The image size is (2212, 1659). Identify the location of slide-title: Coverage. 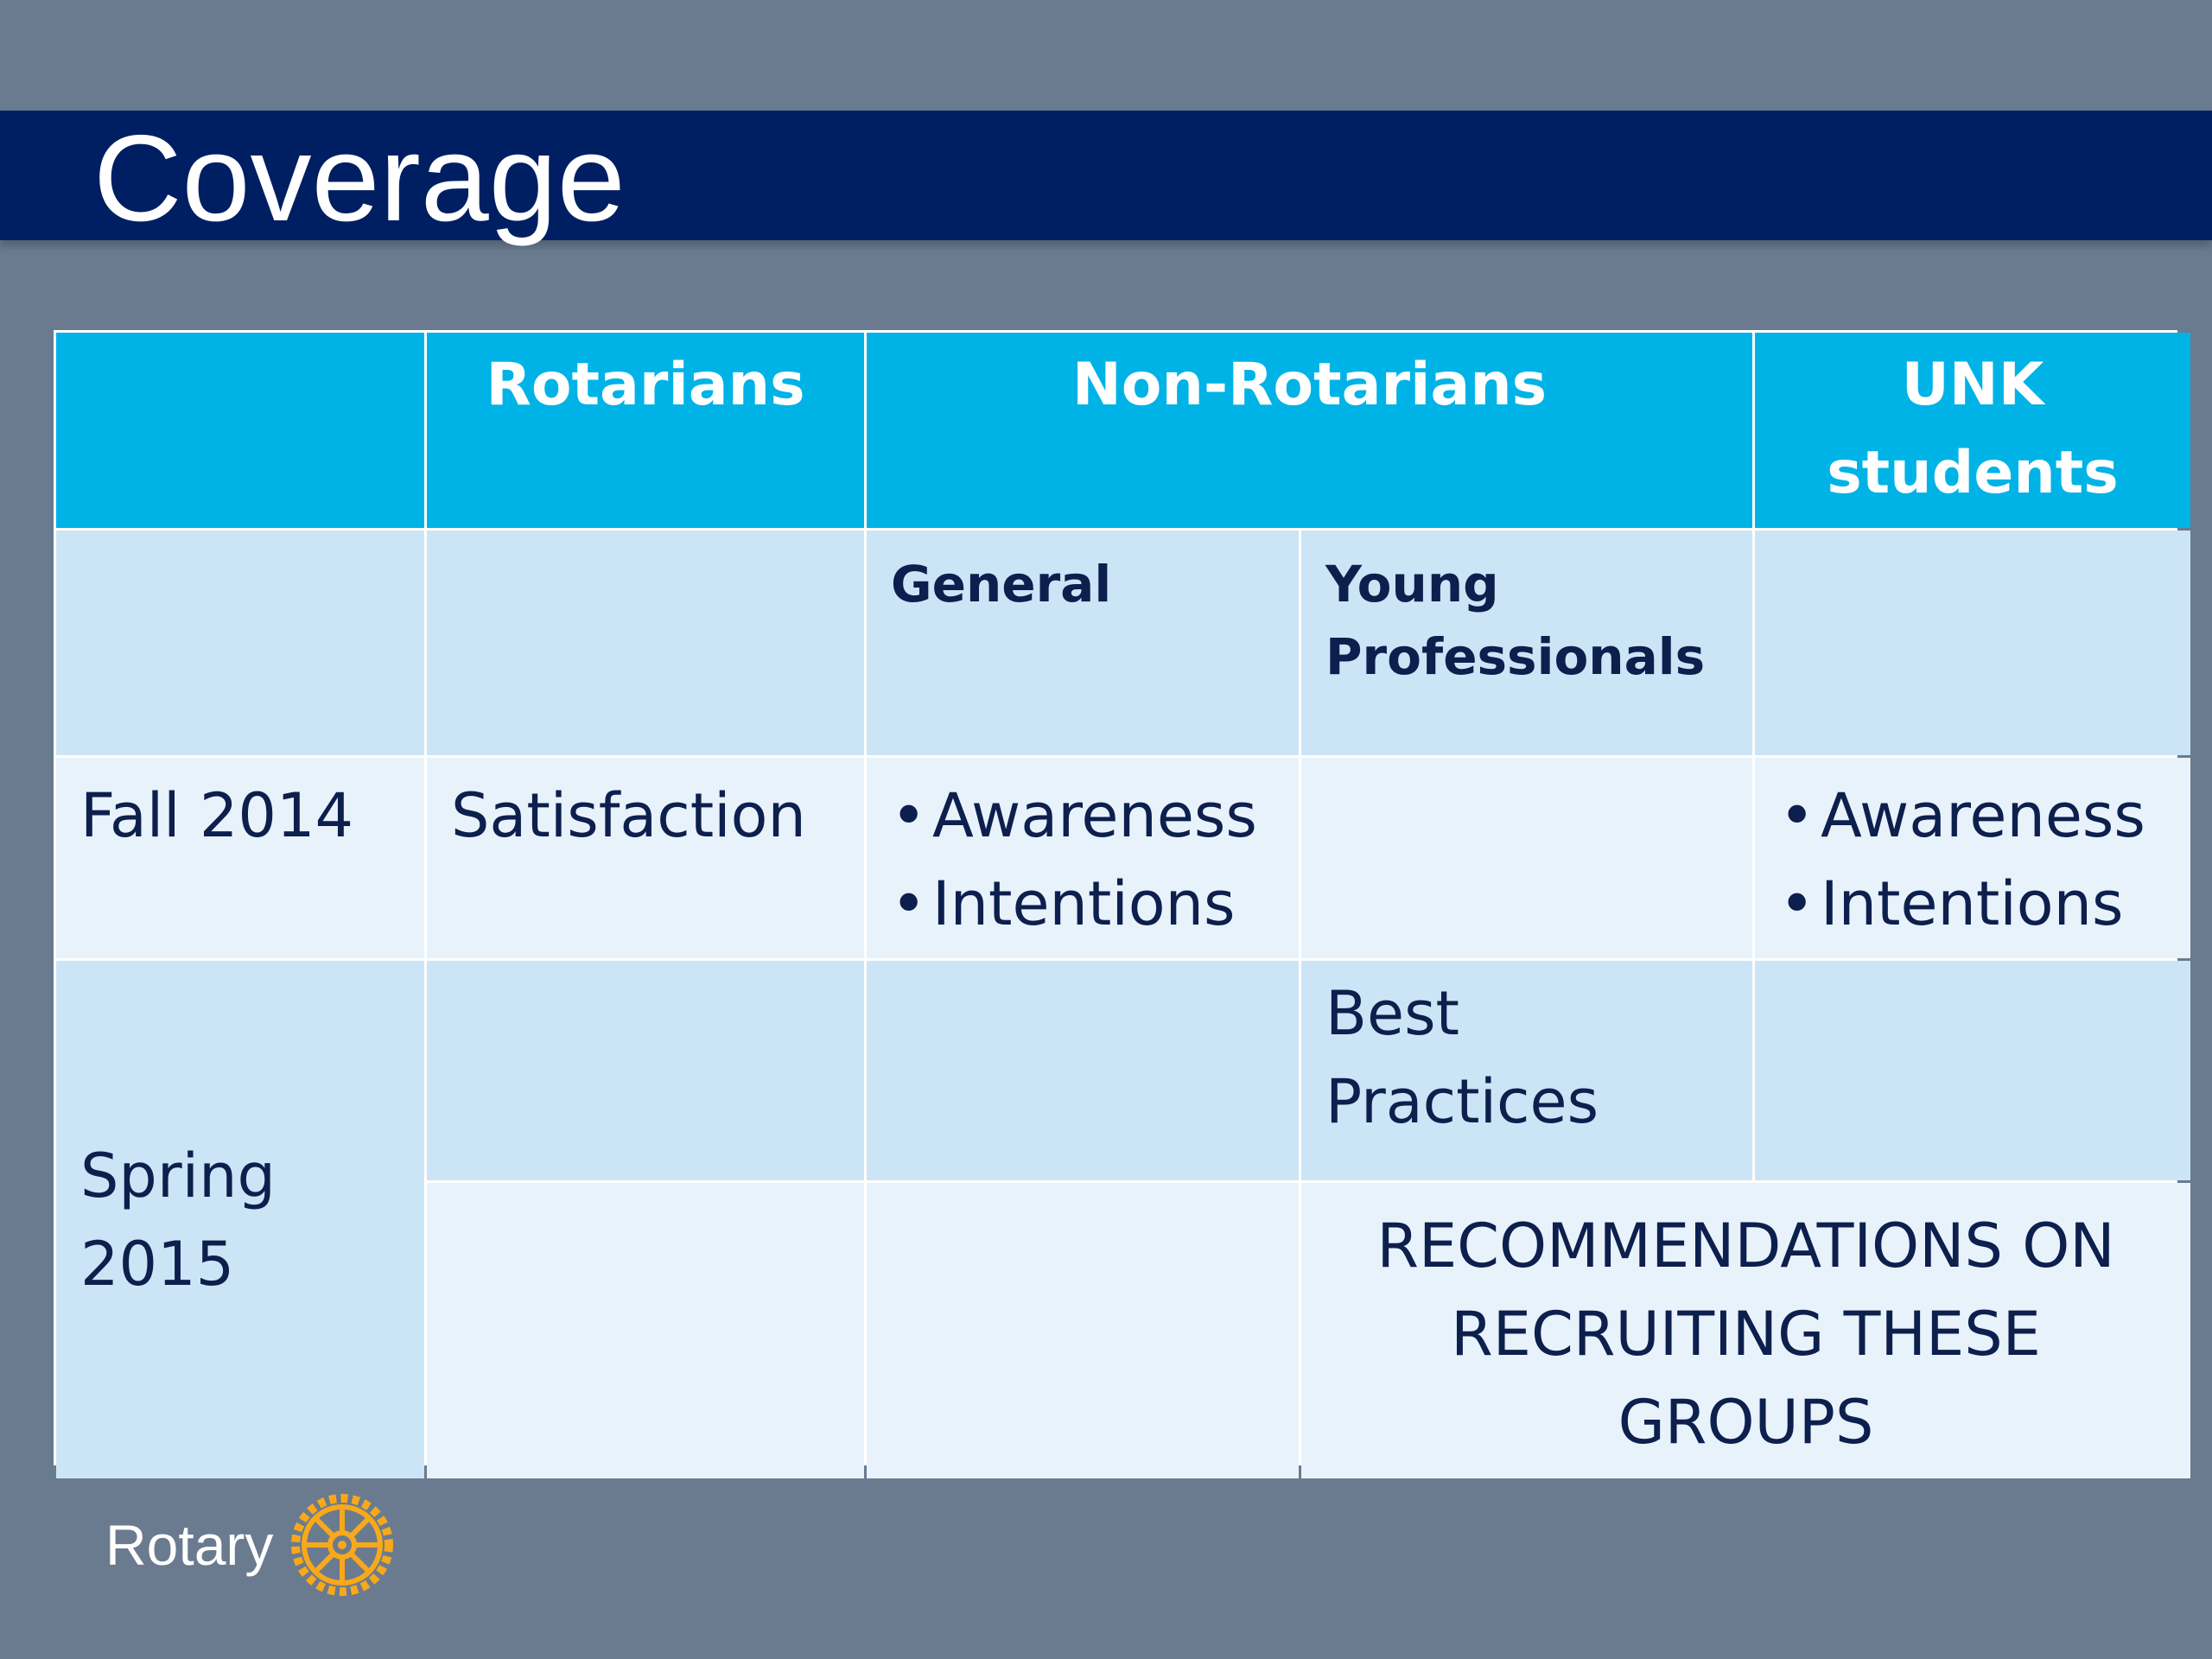
(359, 178).